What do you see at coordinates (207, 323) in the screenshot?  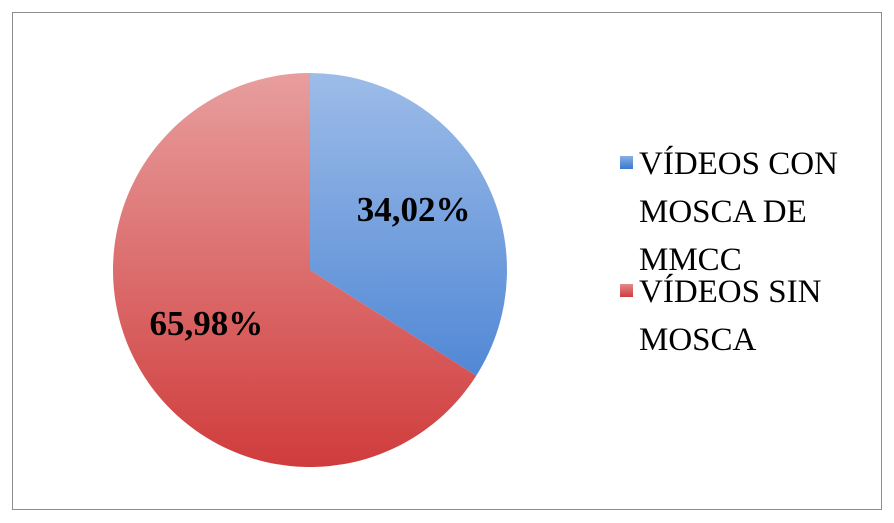 I see `data-label: 65,98%` at bounding box center [207, 323].